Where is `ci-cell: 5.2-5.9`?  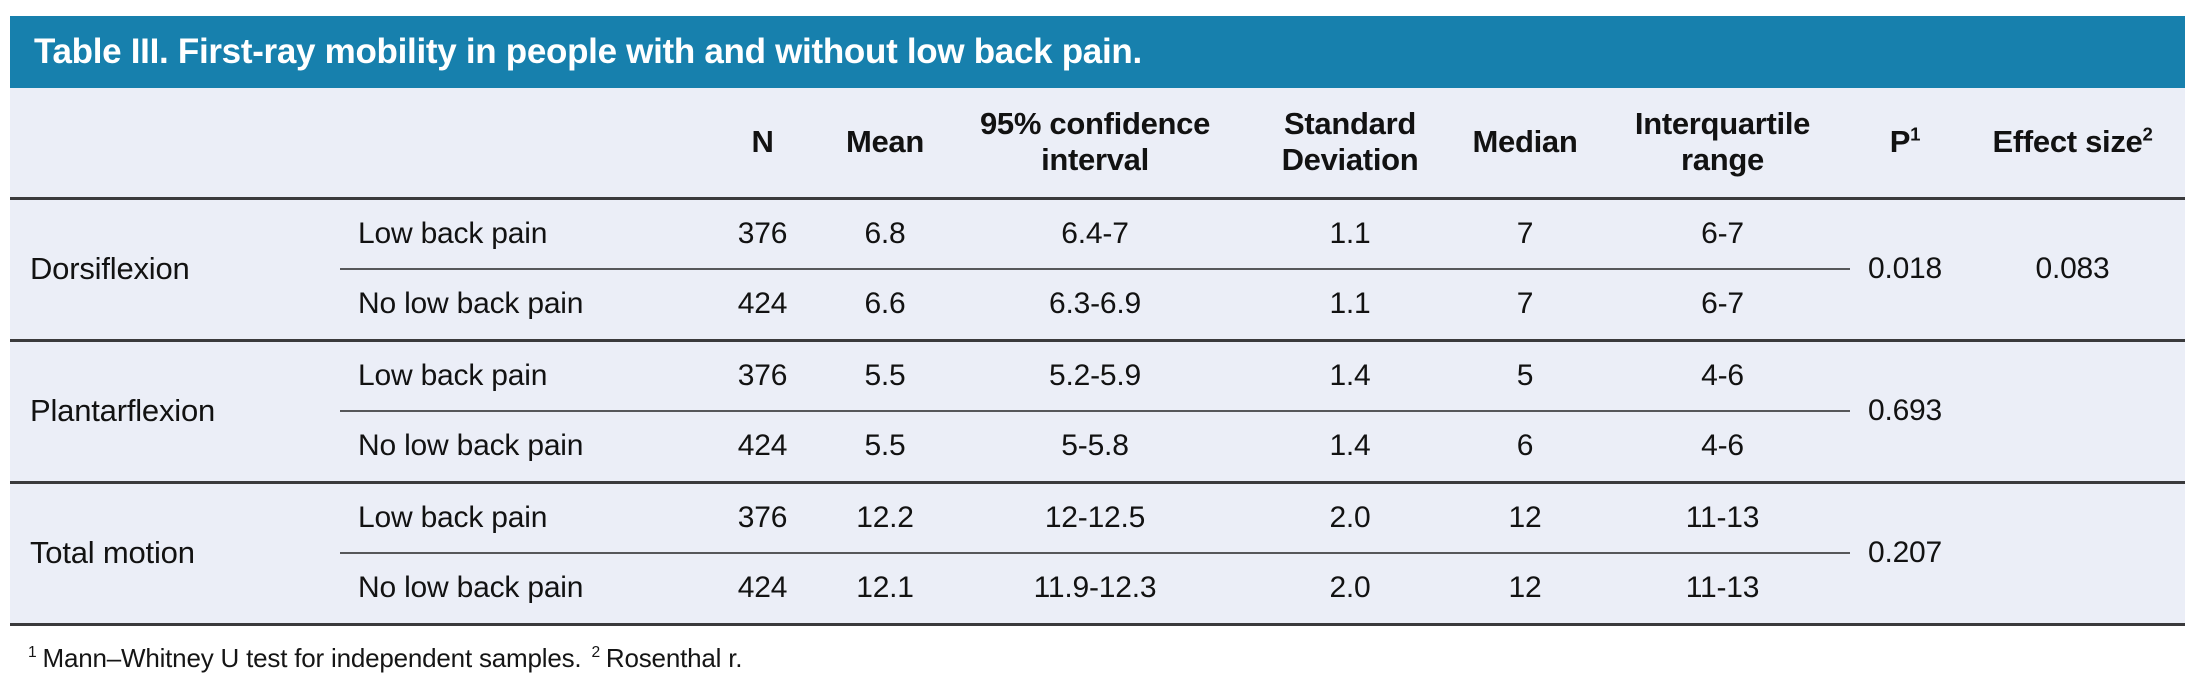
ci-cell: 5.2-5.9 is located at coordinates (1095, 376).